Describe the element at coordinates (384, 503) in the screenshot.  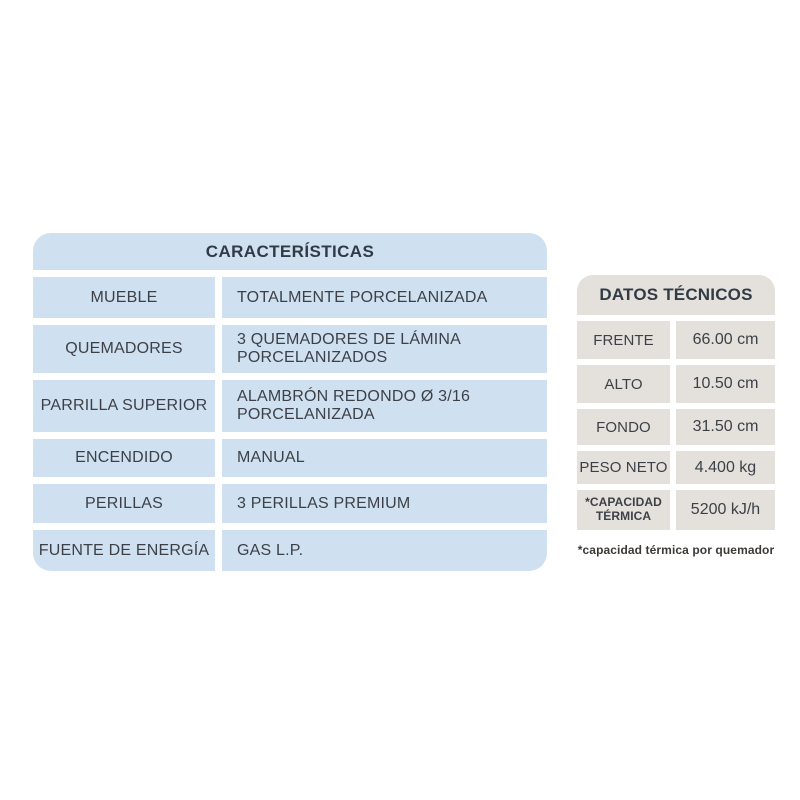
I see `row-value: 3 PERILLAS PREMIUM` at that location.